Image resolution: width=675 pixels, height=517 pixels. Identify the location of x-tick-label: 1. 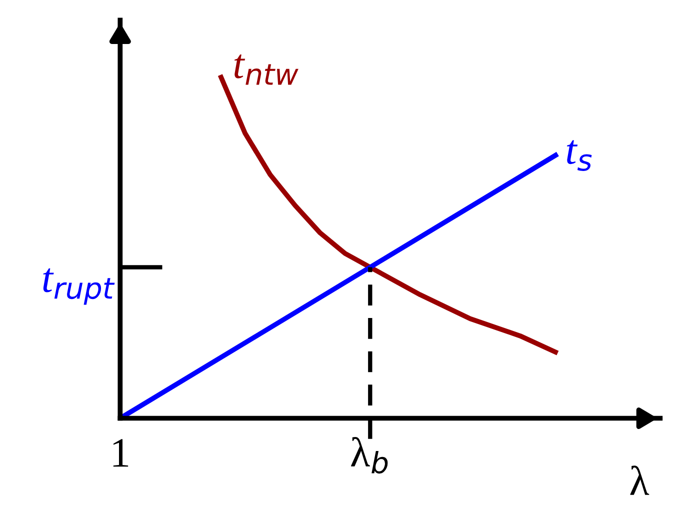
(120, 453).